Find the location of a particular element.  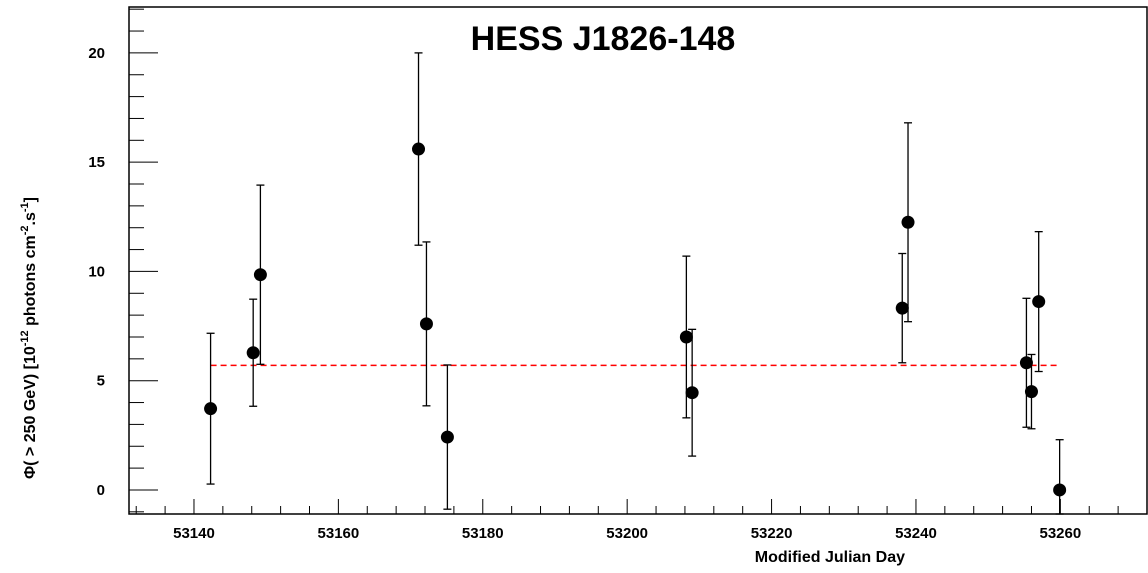

x-tick-label: 53200 is located at coordinates (627, 533).